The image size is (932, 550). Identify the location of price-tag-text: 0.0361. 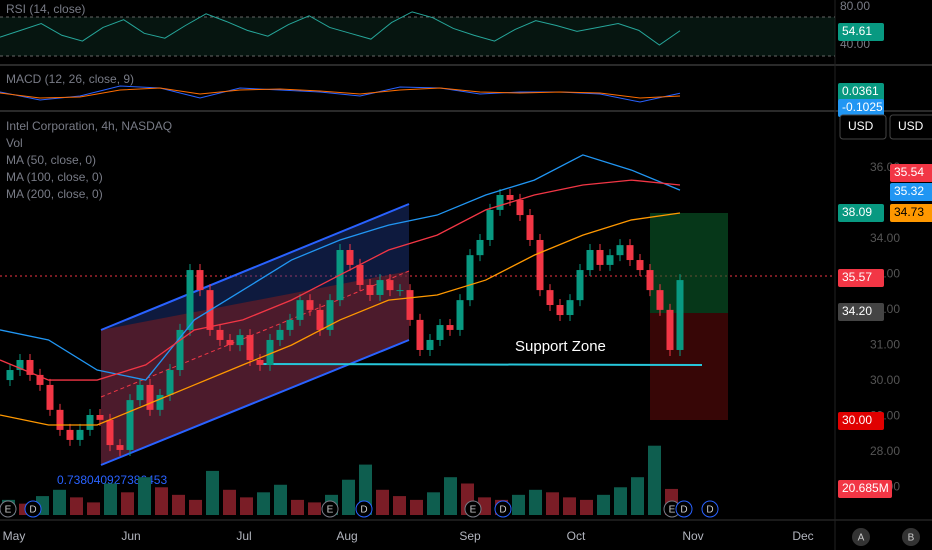
(860, 91).